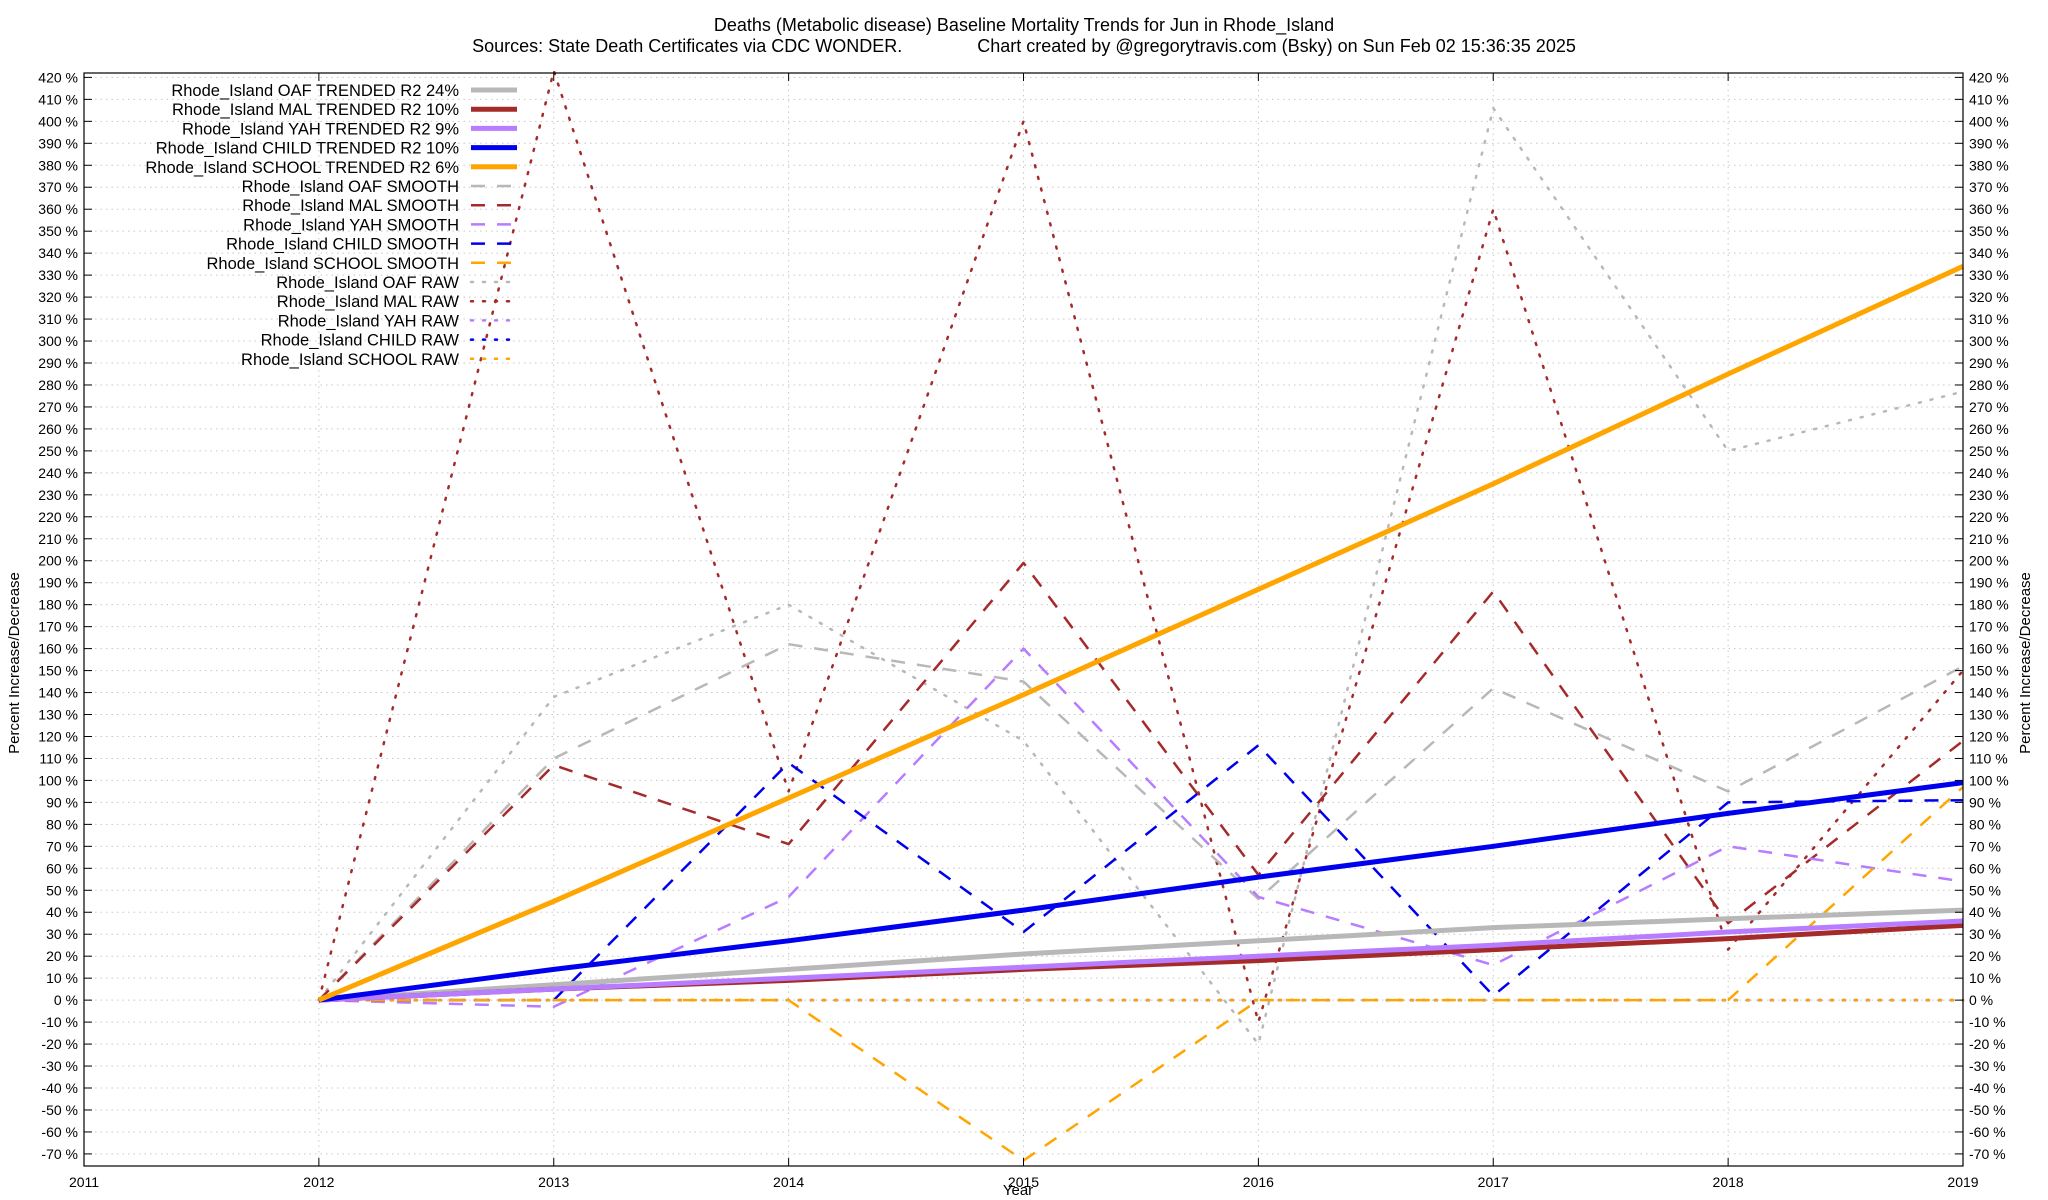 This screenshot has width=2048, height=1200. What do you see at coordinates (1987, 1110) in the screenshot?
I see `y2-tick-label: -50 %` at bounding box center [1987, 1110].